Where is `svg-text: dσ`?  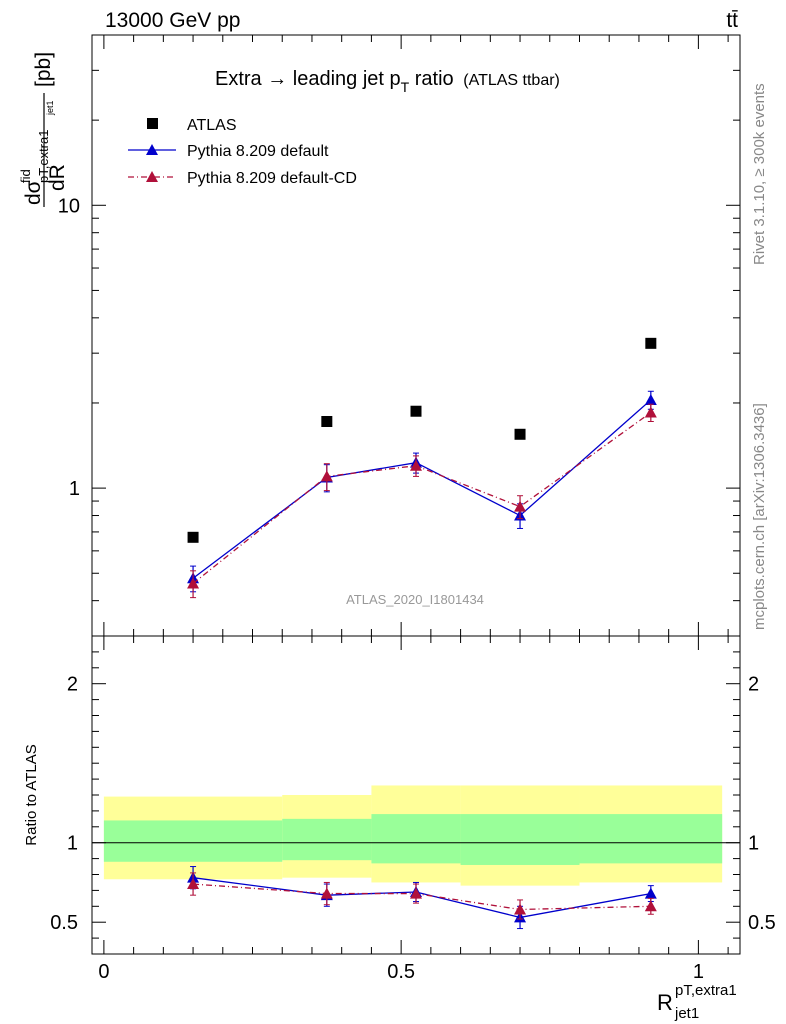
svg-text: dσ is located at coordinates (33, 192).